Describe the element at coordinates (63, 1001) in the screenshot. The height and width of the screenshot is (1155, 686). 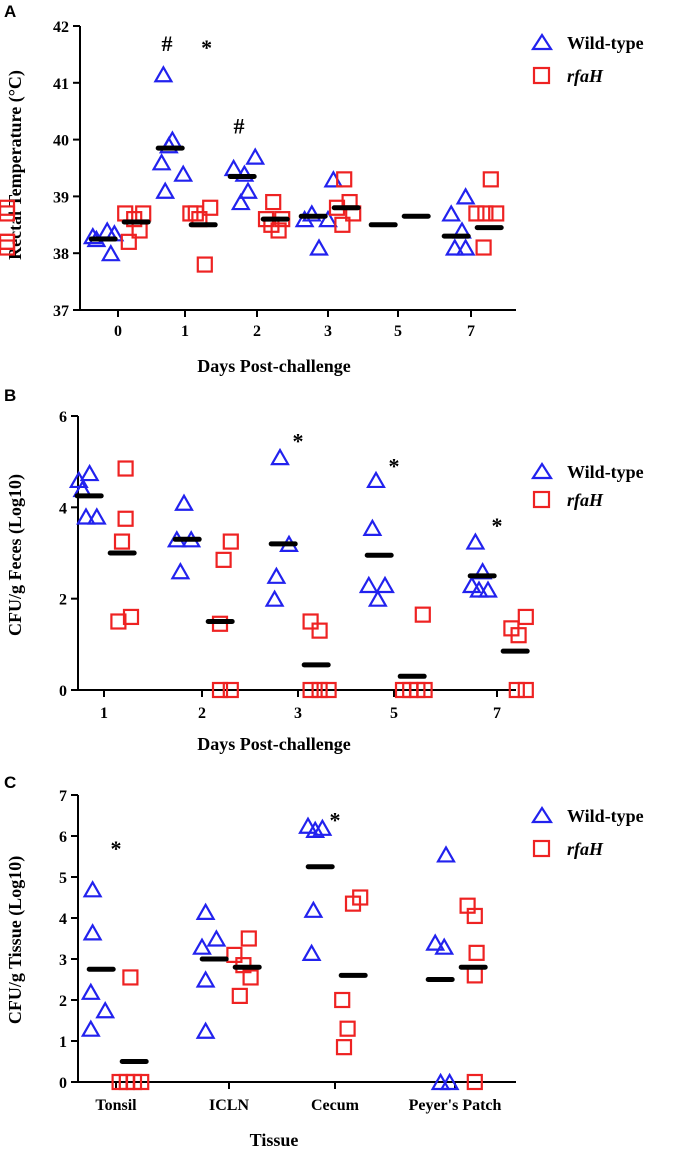
I see `y-tick-label: 2` at that location.